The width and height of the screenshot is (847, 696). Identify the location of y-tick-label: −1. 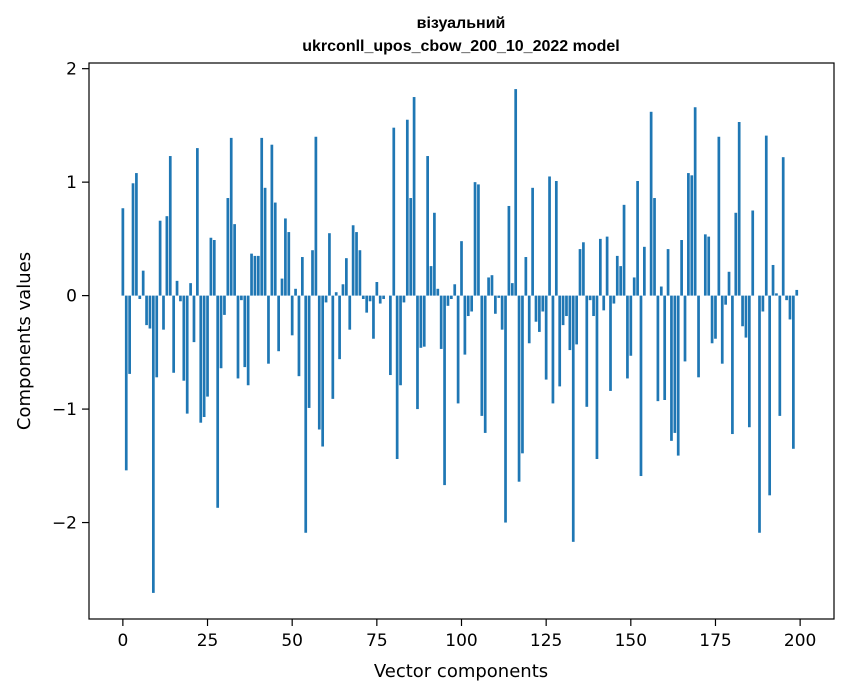
(64, 410).